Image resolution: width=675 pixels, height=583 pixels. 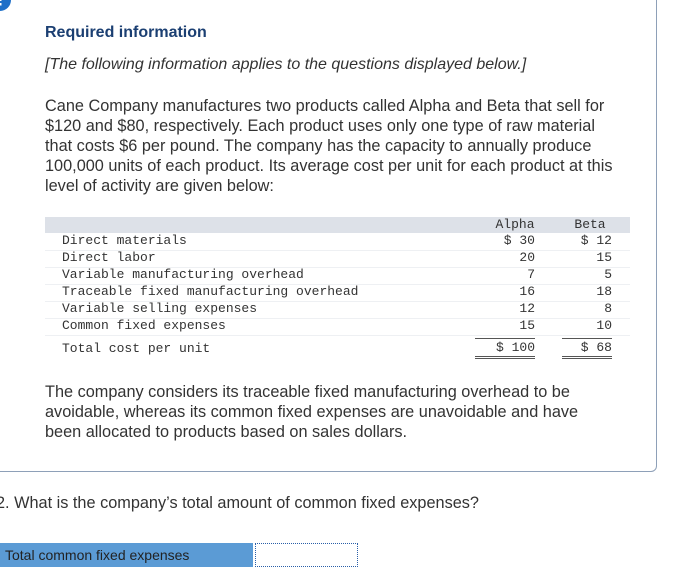 What do you see at coordinates (126, 32) in the screenshot?
I see `title: Required information` at bounding box center [126, 32].